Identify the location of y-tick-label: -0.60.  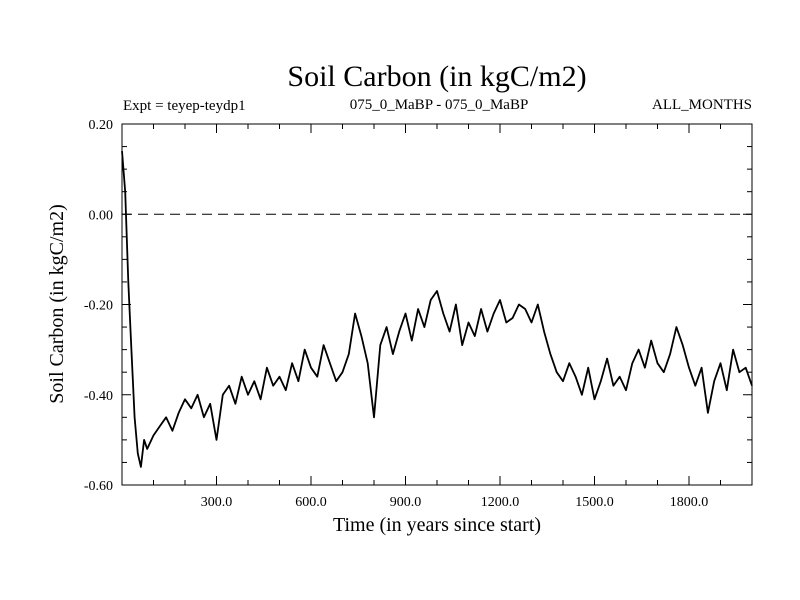
(98, 486).